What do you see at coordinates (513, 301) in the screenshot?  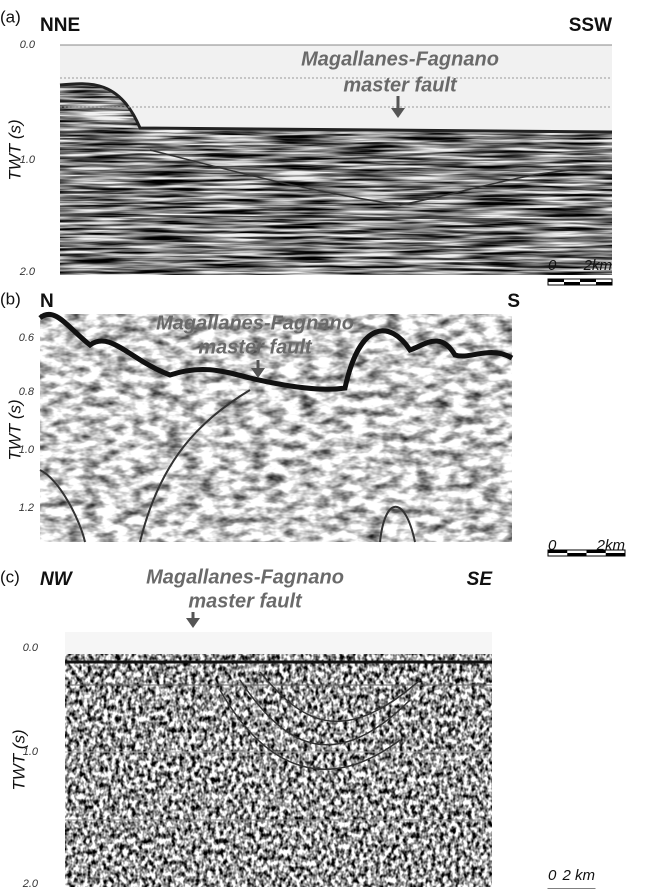 I see `direction-right: S` at bounding box center [513, 301].